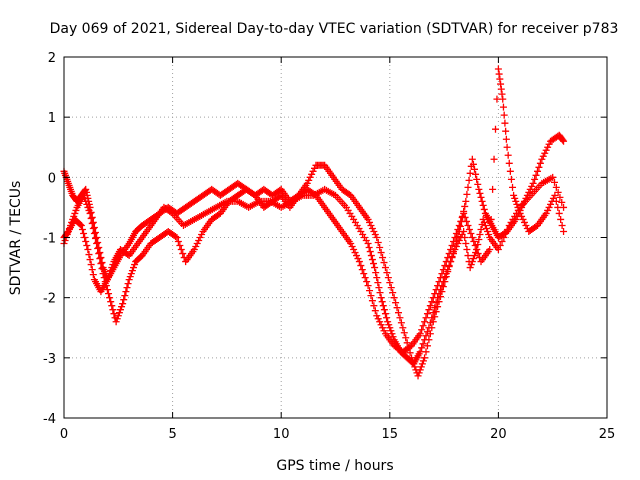  What do you see at coordinates (52, 118) in the screenshot?
I see `y-tick-label: 1` at bounding box center [52, 118].